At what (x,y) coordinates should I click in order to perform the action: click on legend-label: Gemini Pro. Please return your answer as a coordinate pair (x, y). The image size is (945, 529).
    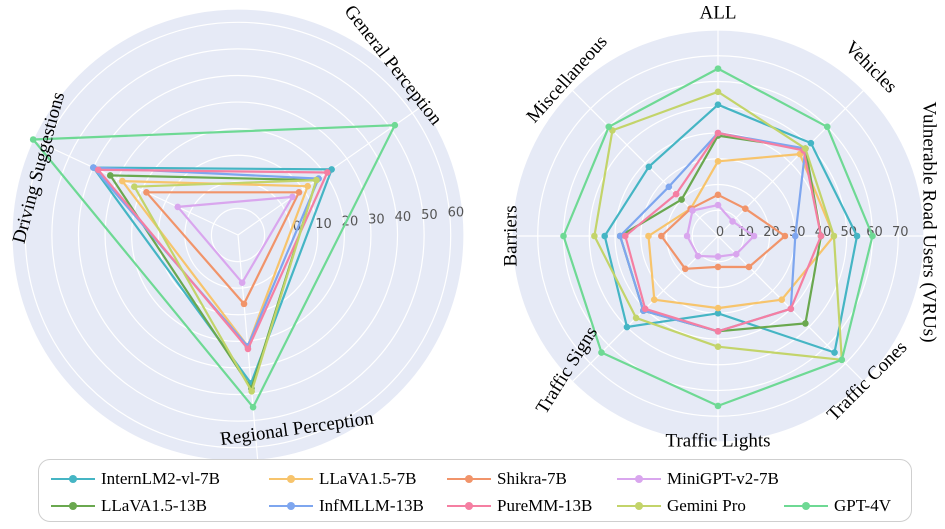
    Looking at the image, I should click on (706, 505).